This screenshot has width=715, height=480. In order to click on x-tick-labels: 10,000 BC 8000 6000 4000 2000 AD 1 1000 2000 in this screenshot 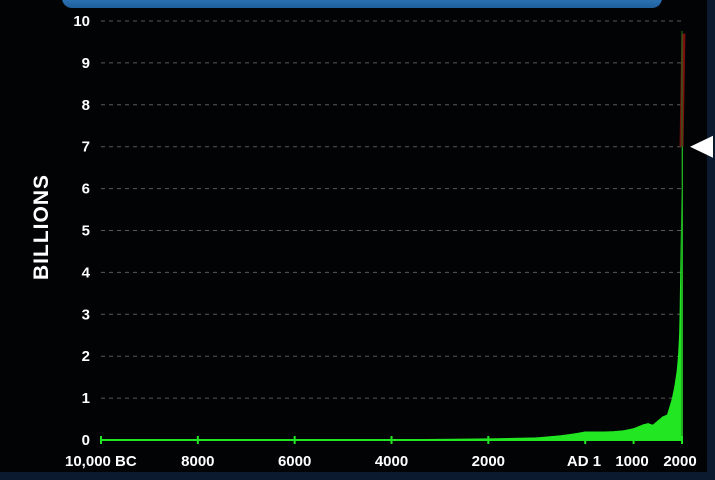, I will do `click(381, 461)`.